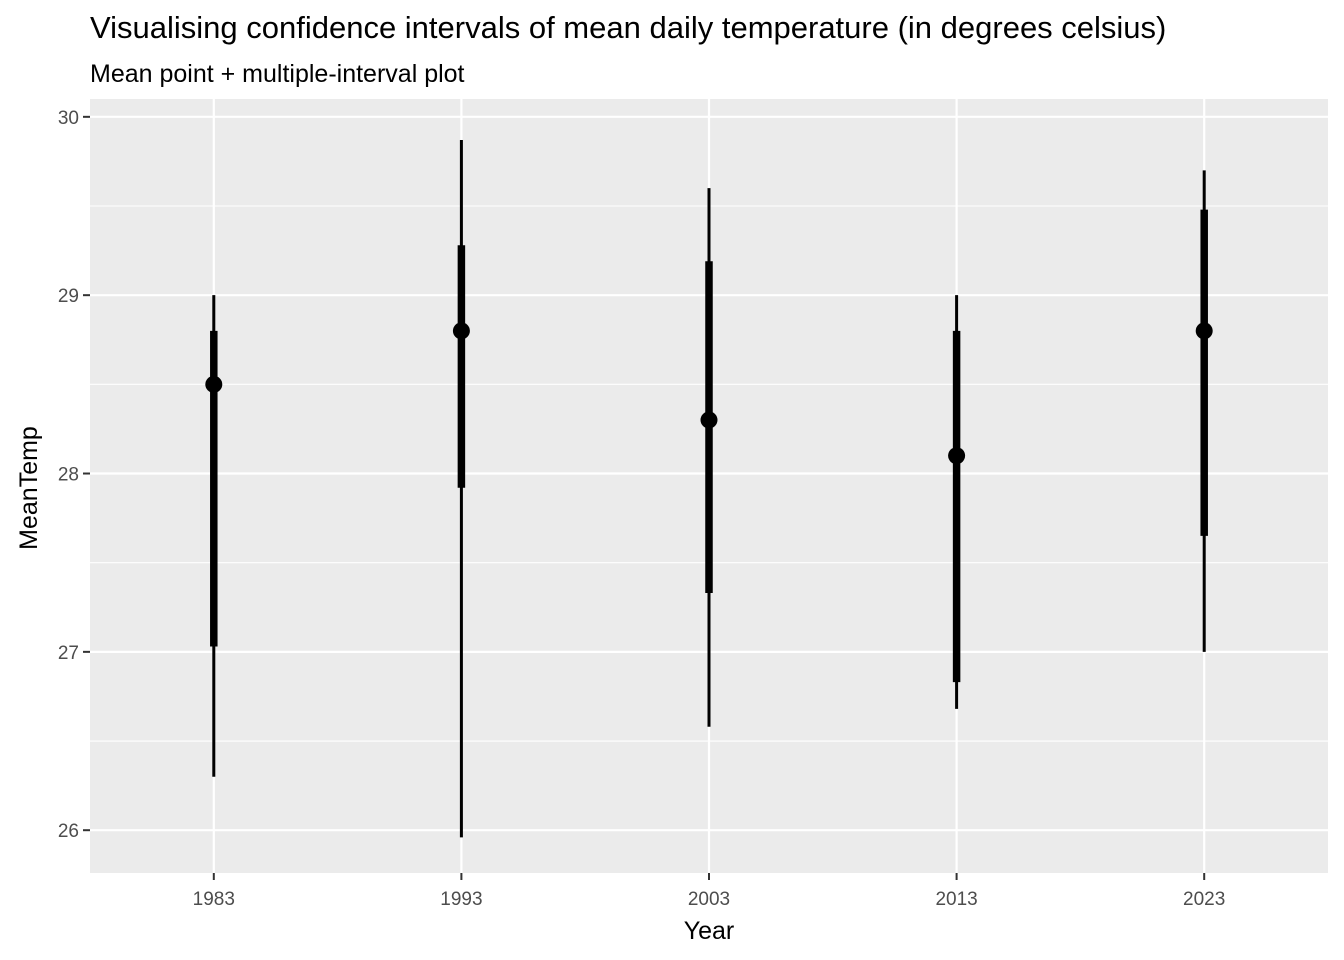 The height and width of the screenshot is (960, 1344). Describe the element at coordinates (68, 653) in the screenshot. I see `y-tick-label: 27` at that location.